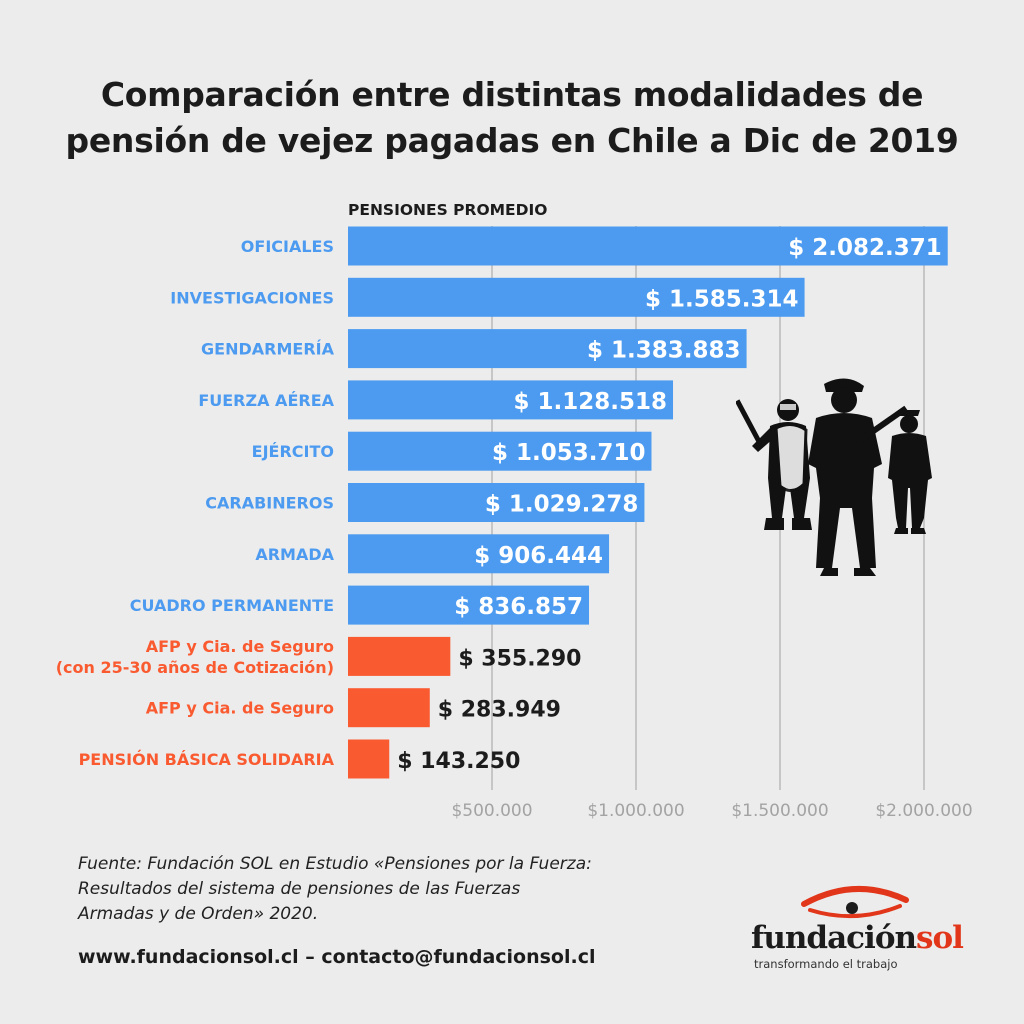 The image size is (1024, 1024). What do you see at coordinates (268, 349) in the screenshot?
I see `category-label: GENDARMERÍA` at bounding box center [268, 349].